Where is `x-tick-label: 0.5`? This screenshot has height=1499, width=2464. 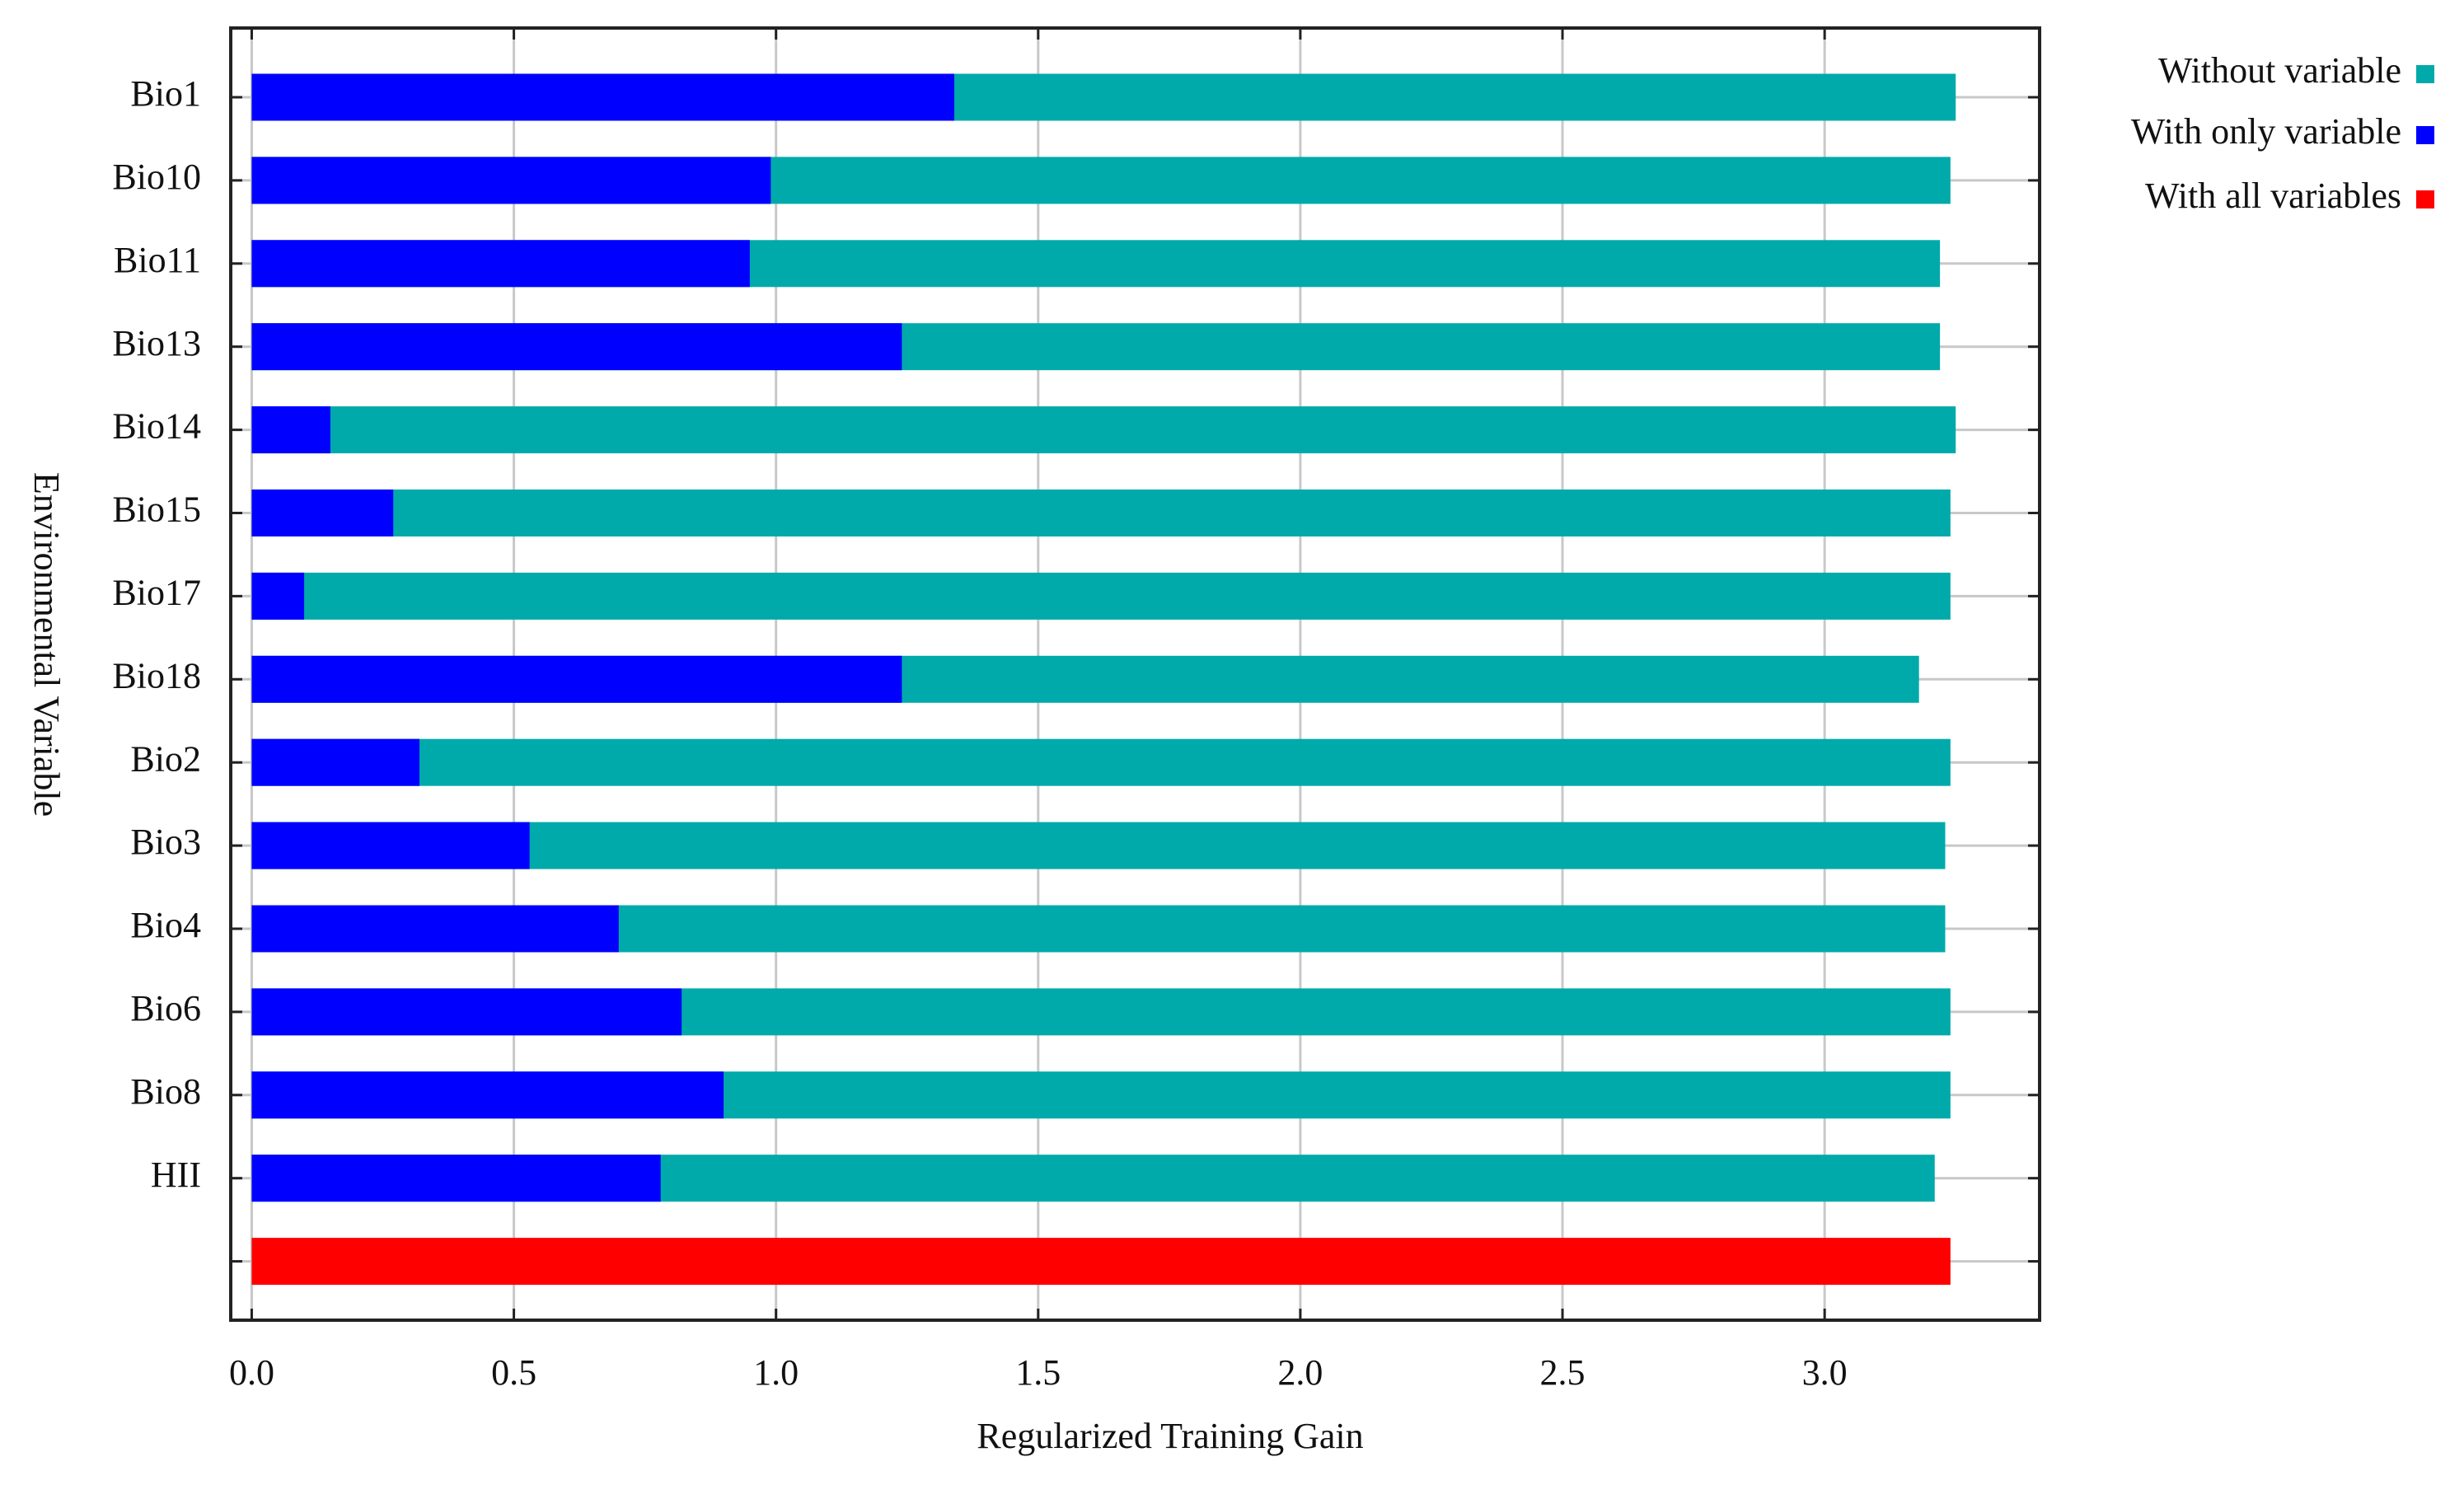 x-tick-label: 0.5 is located at coordinates (513, 1372).